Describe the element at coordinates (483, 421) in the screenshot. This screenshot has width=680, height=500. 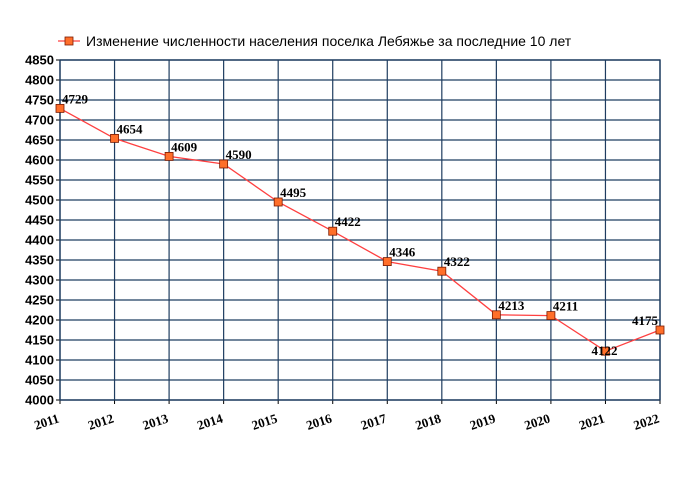
I see `x-tick-label: 2019` at that location.